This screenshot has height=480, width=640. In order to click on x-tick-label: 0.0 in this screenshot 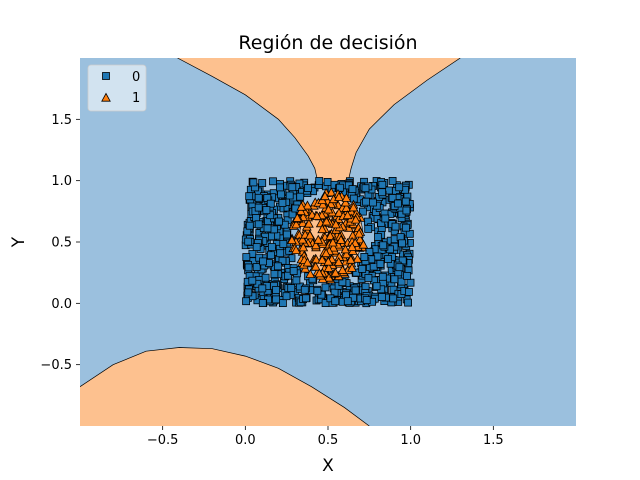, I will do `click(245, 440)`.